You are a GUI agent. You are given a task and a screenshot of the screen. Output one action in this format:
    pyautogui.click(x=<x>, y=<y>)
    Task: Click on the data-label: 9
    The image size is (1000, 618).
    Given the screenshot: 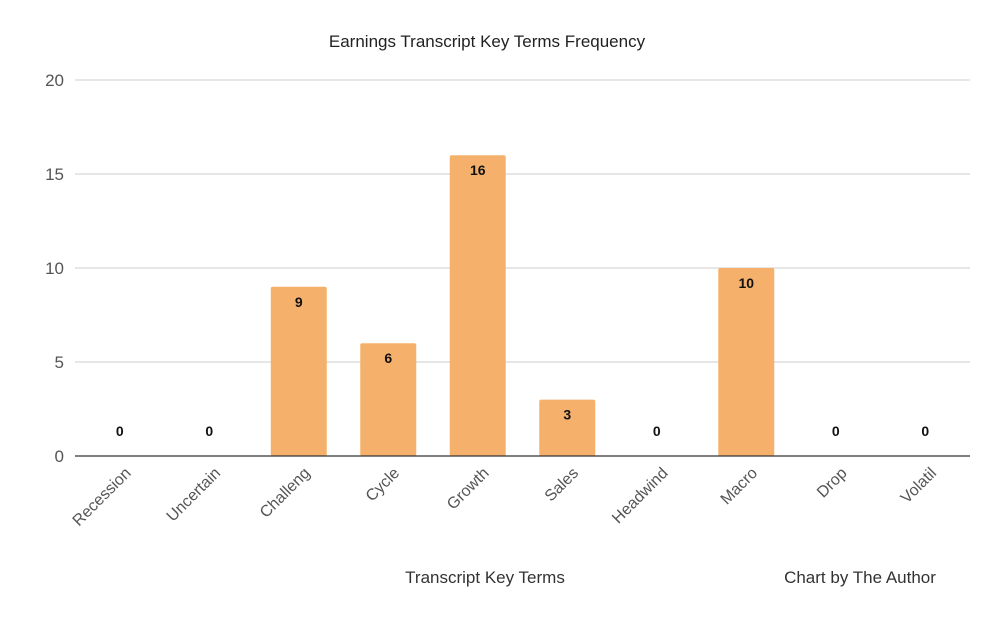 What is the action you would take?
    pyautogui.click(x=299, y=302)
    